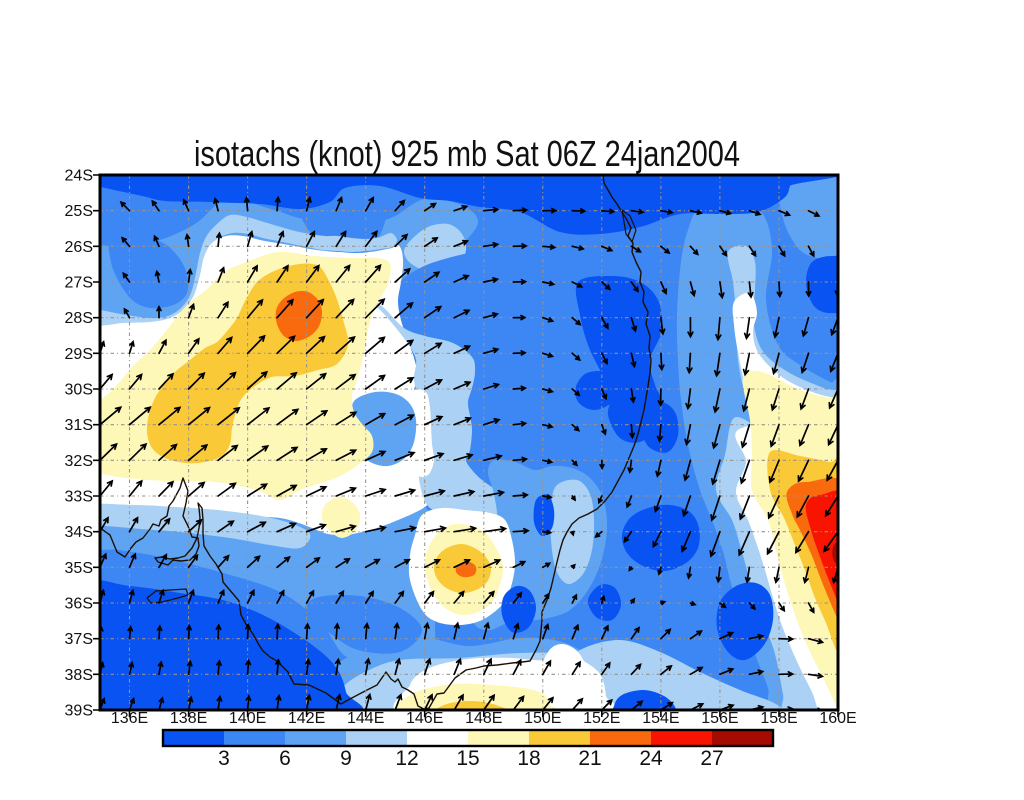 This screenshot has height=800, width=1024. I want to click on svg-text: 12, so click(406, 758).